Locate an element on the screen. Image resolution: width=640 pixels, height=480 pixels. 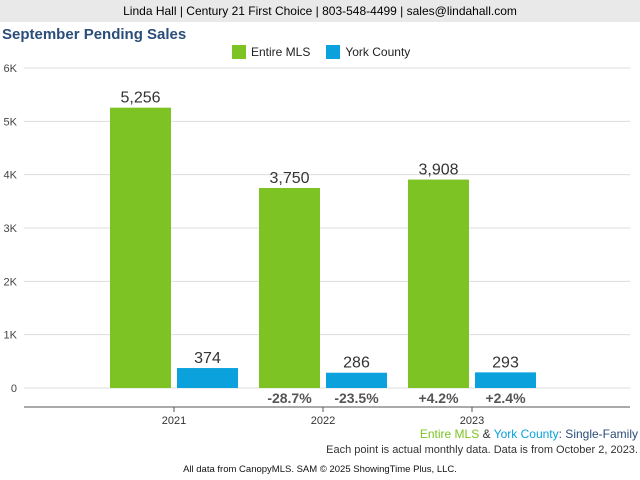
footnote-amp: & is located at coordinates (486, 434).